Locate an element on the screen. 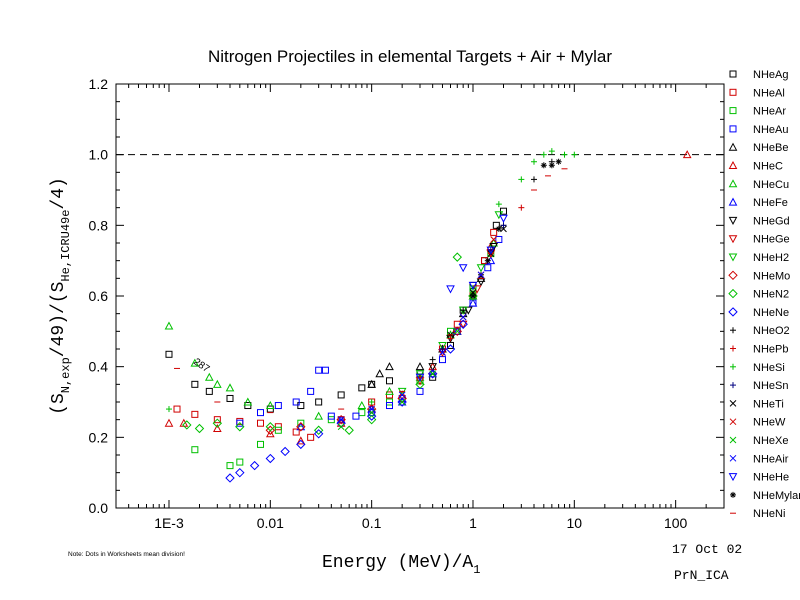 The width and height of the screenshot is (800, 600). series-NHePb is located at coordinates (471, 292).